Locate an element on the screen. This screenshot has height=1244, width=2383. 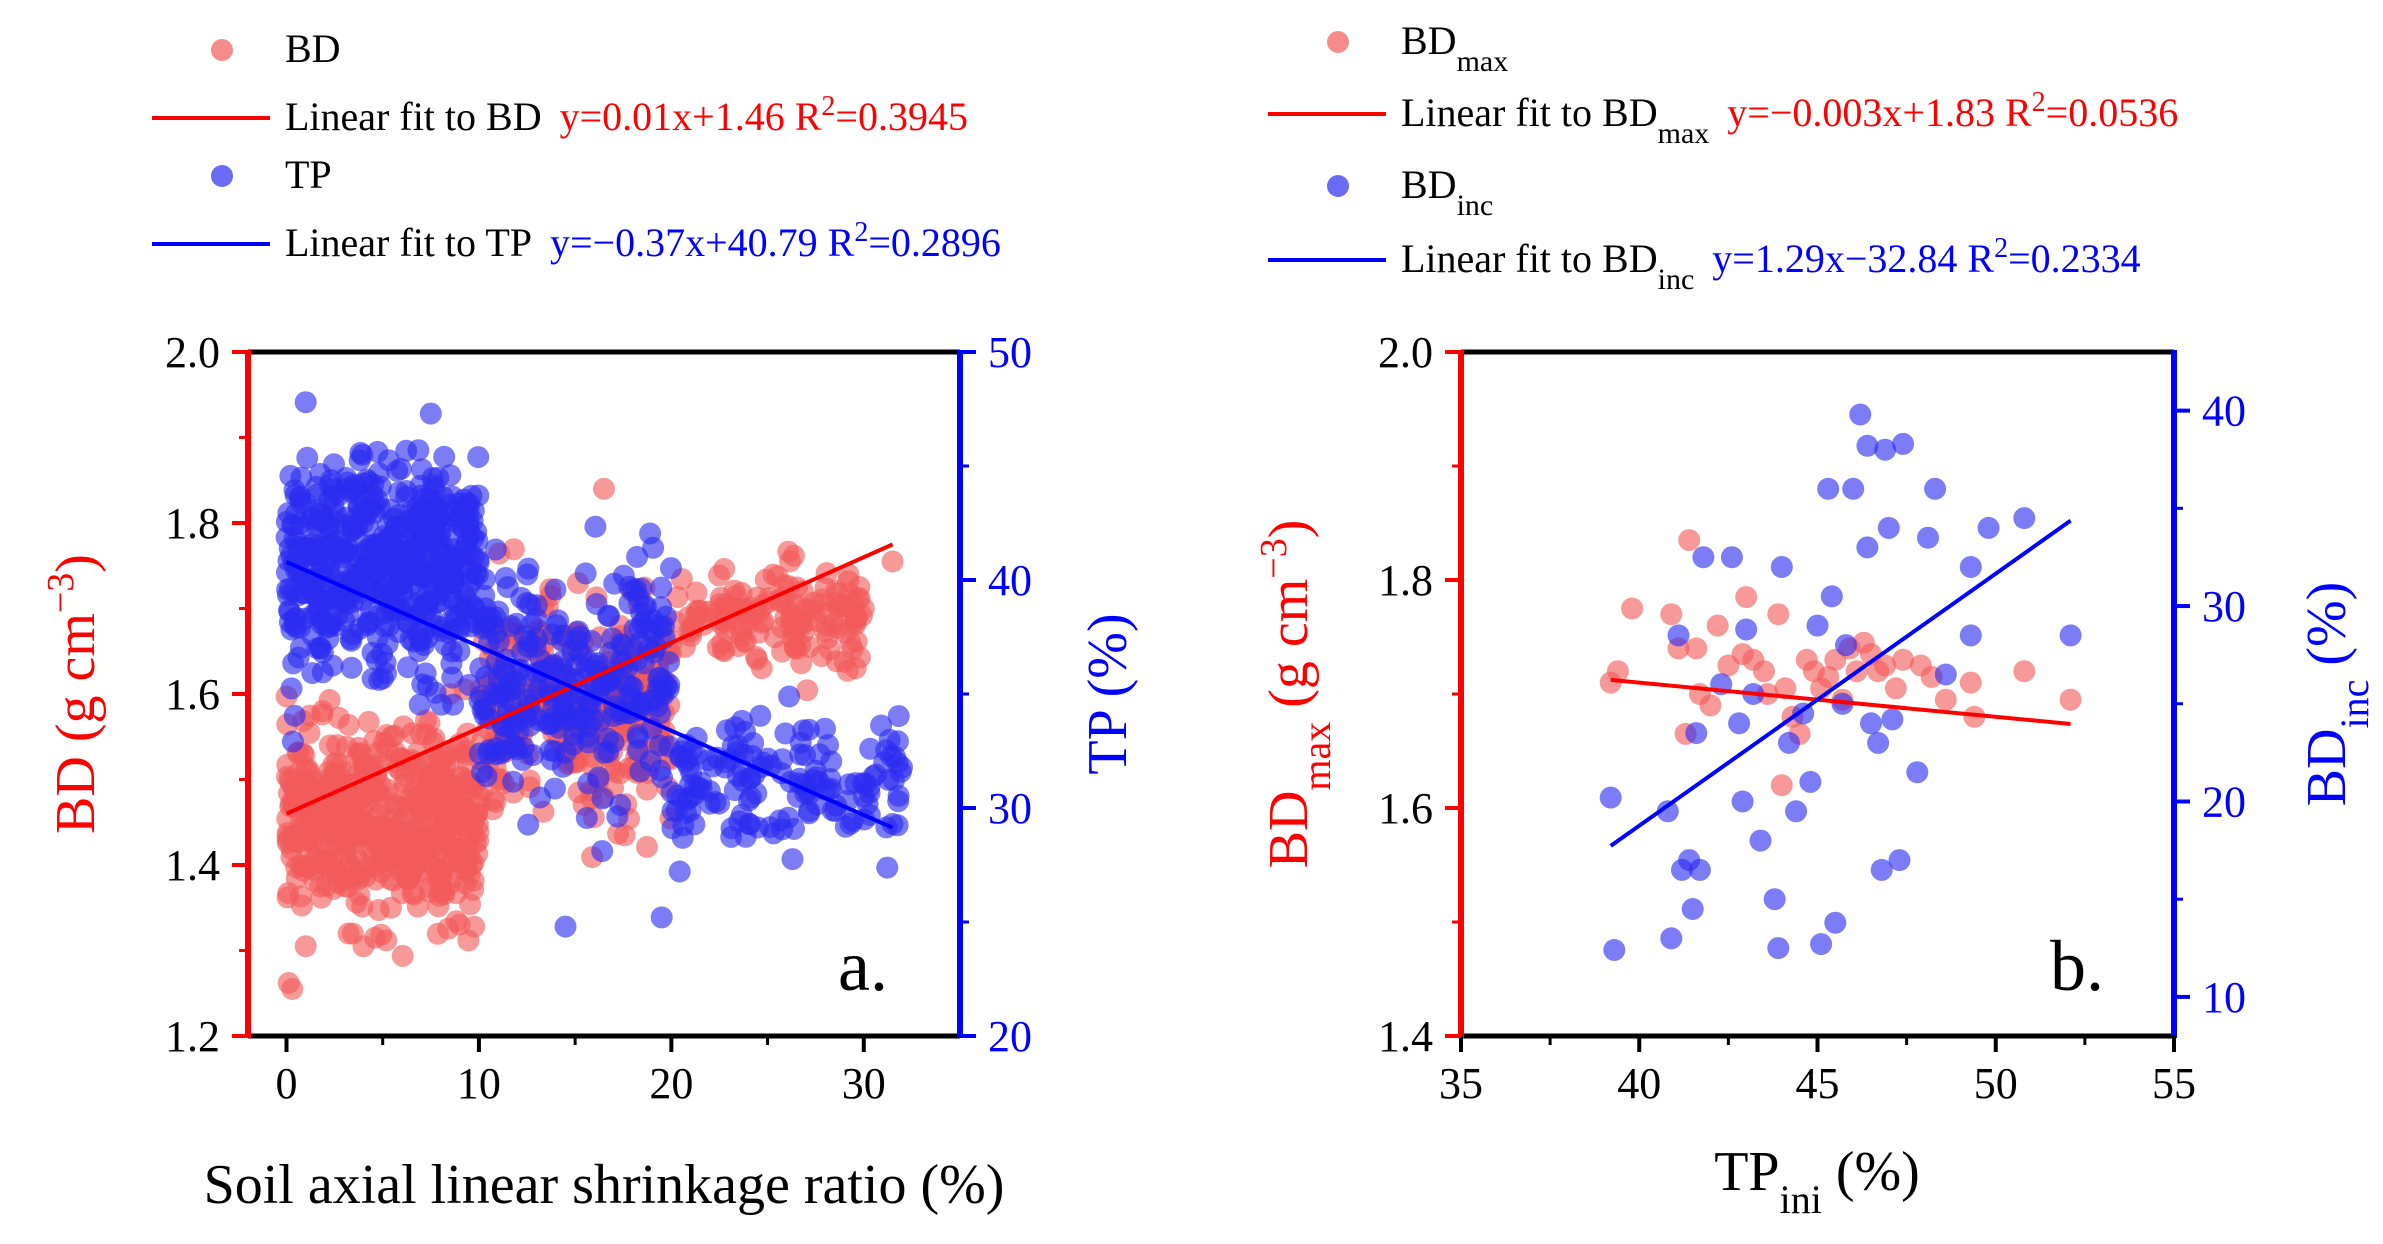
y-right-title-sub: inc is located at coordinates (2354, 704).